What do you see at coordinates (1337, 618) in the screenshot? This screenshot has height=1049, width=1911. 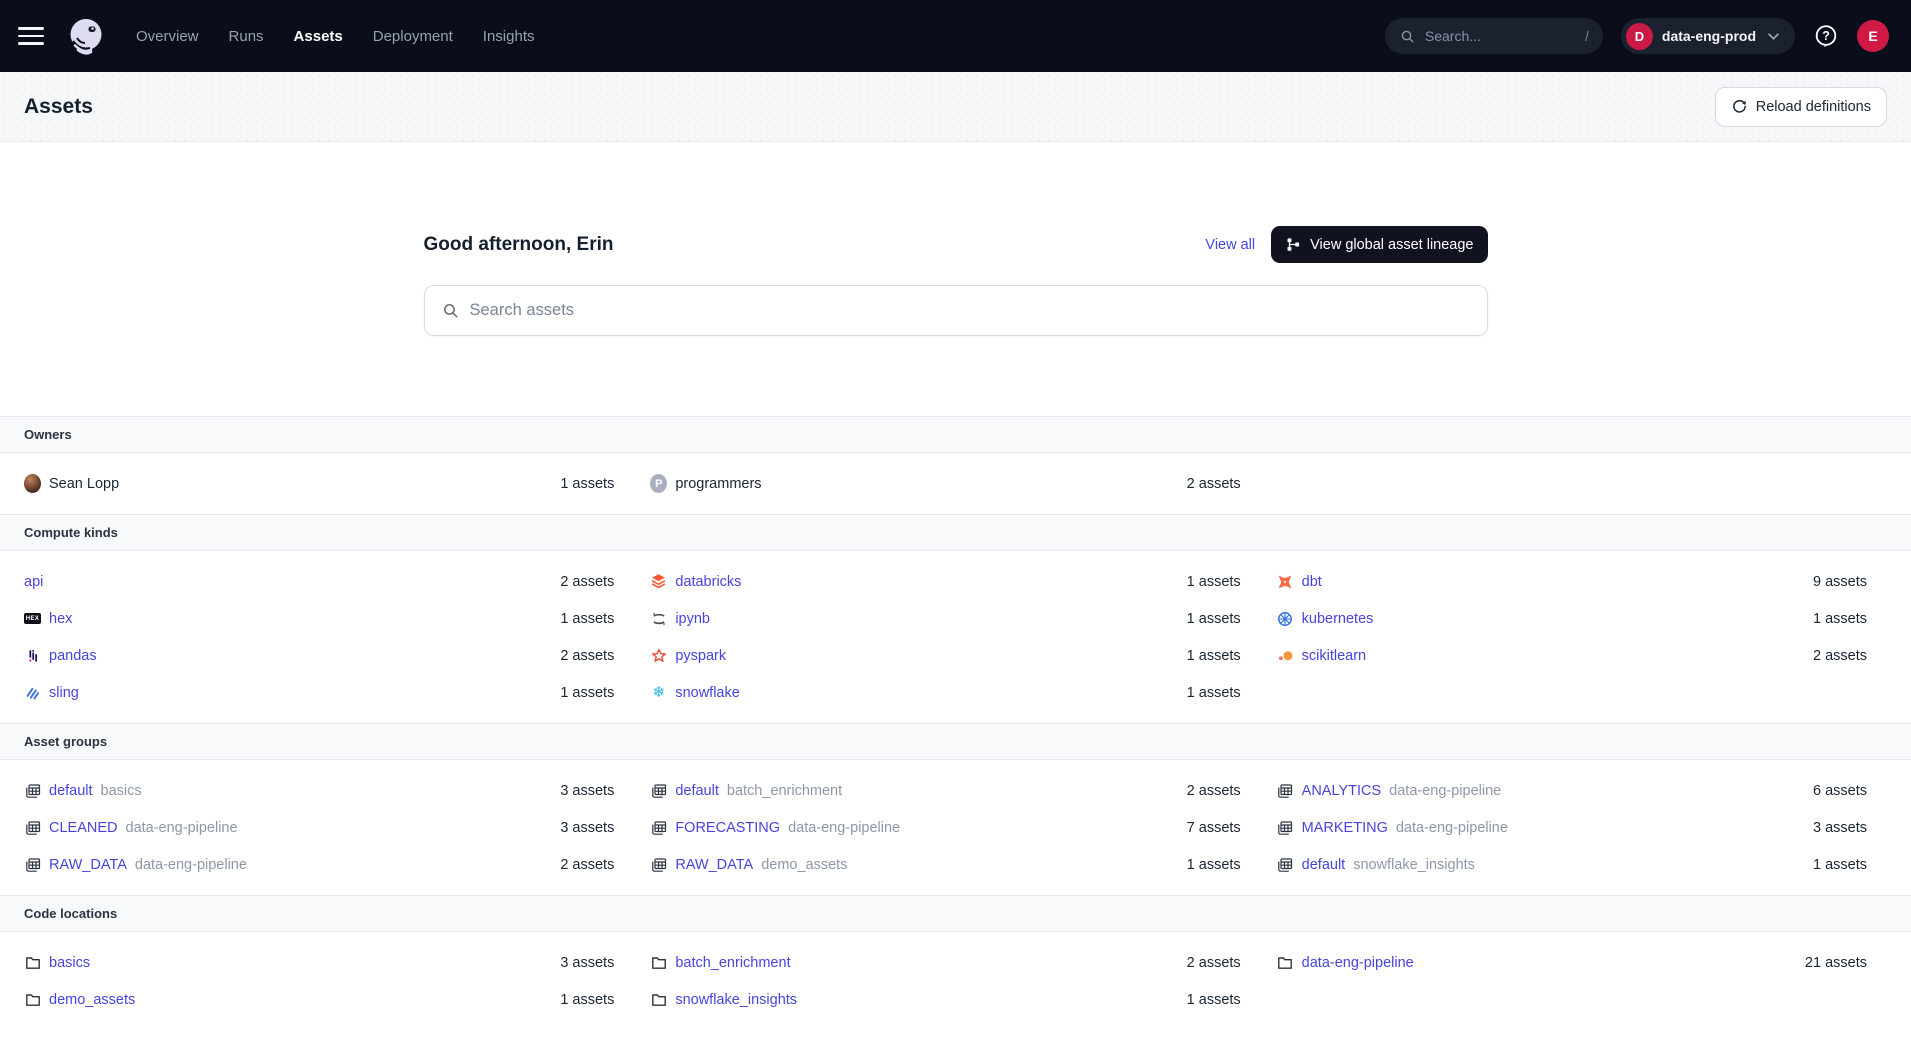 I see `item-label: kubernetes` at bounding box center [1337, 618].